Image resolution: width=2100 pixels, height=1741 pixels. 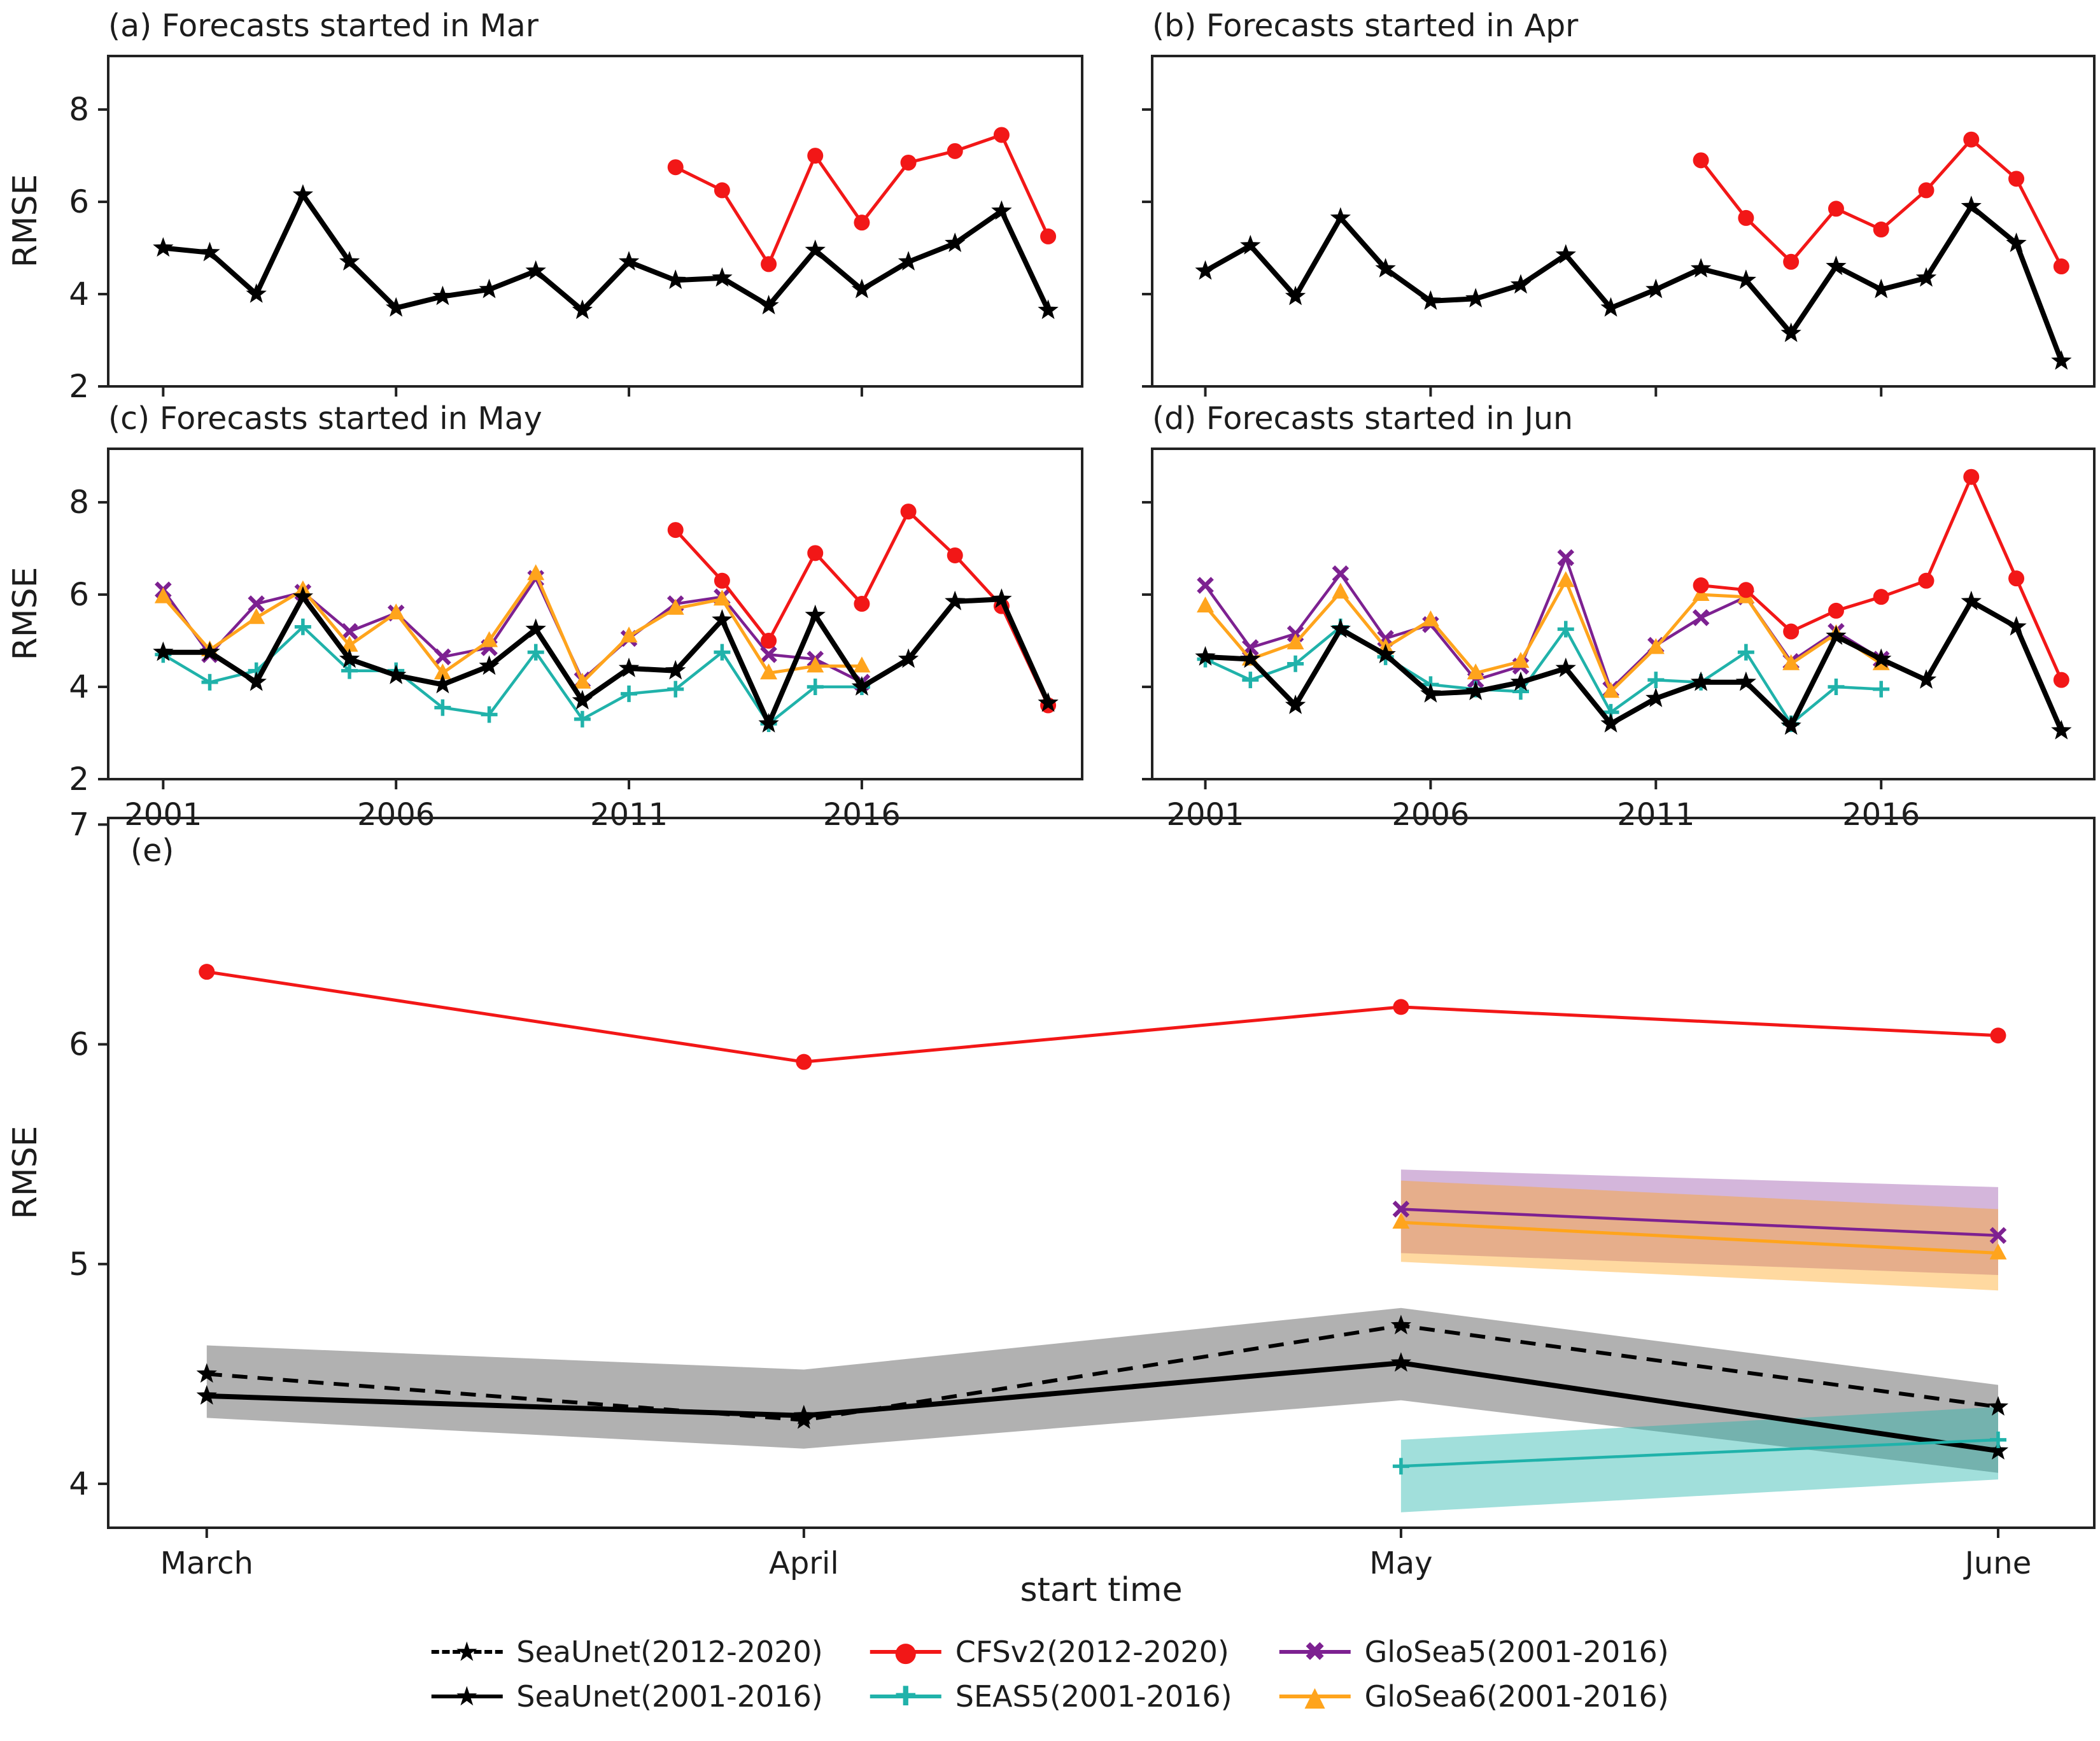 I want to click on panel-d: 2001 2006 2011 2016, so click(x=1619, y=640).